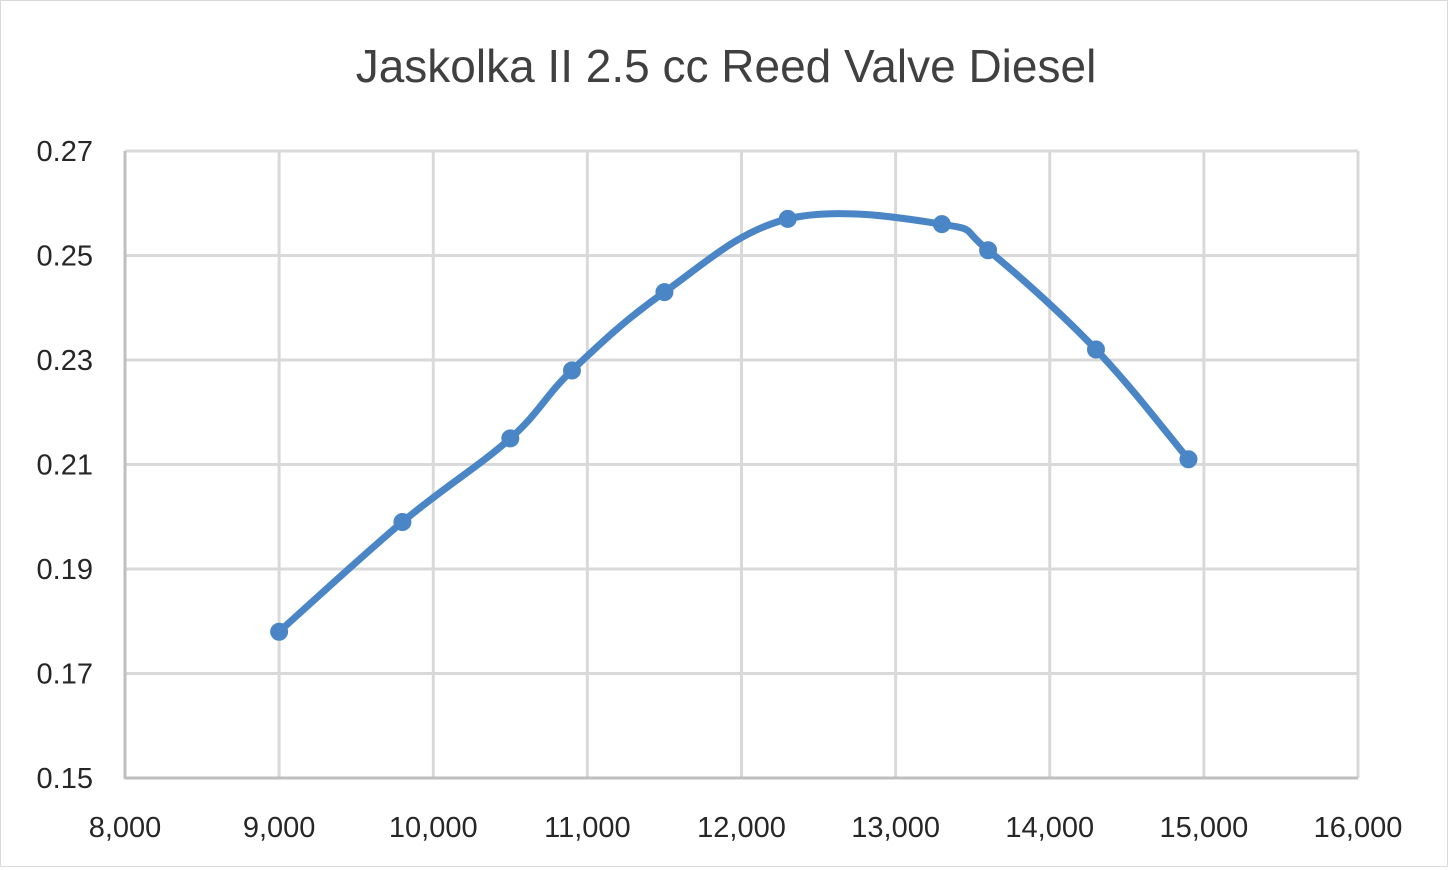 The image size is (1450, 870). I want to click on x-tick-label: 15,000, so click(1204, 828).